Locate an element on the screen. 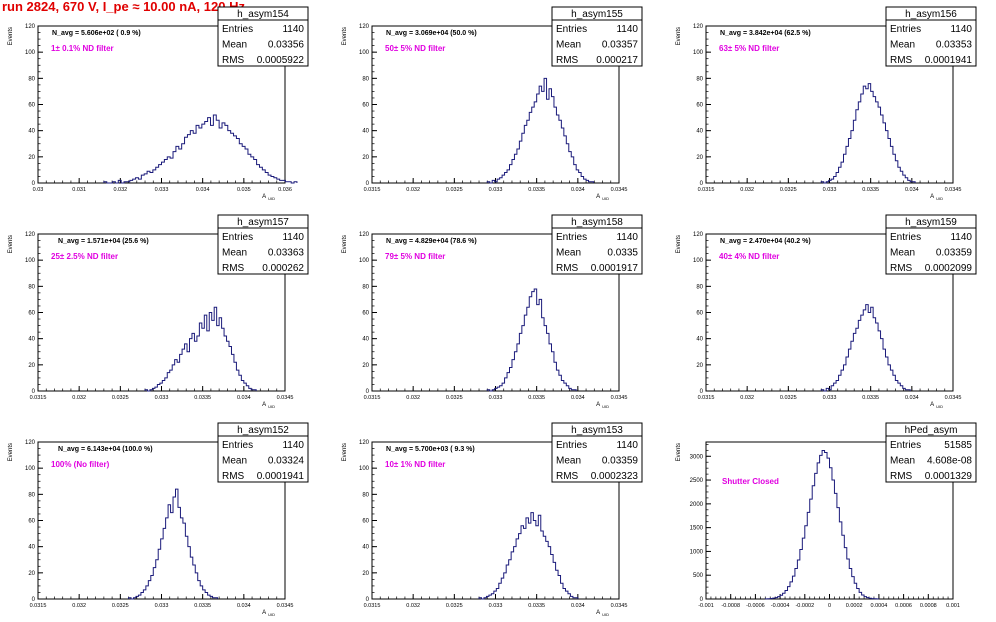 The width and height of the screenshot is (996, 622). stats-value: 0.0001917 is located at coordinates (615, 268).